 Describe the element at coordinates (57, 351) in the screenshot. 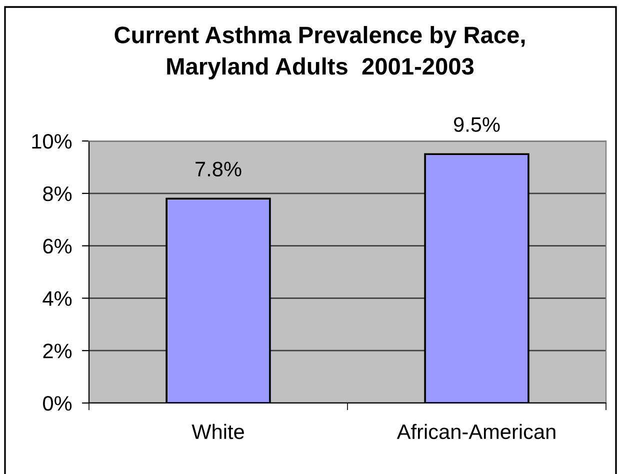

I see `y-tick-label: 2%` at that location.